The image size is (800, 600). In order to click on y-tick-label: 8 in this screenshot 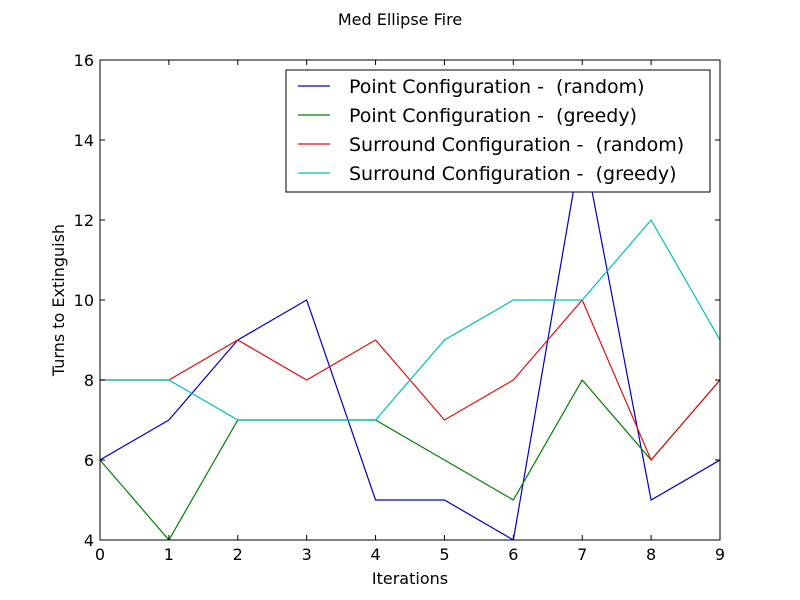, I will do `click(89, 380)`.